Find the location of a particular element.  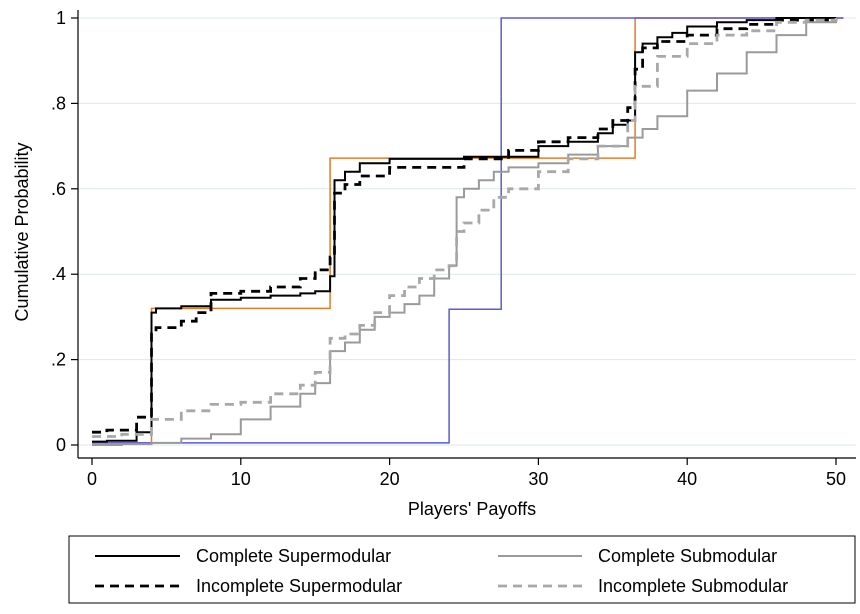

legend-label: Complete Submodular is located at coordinates (687, 556).